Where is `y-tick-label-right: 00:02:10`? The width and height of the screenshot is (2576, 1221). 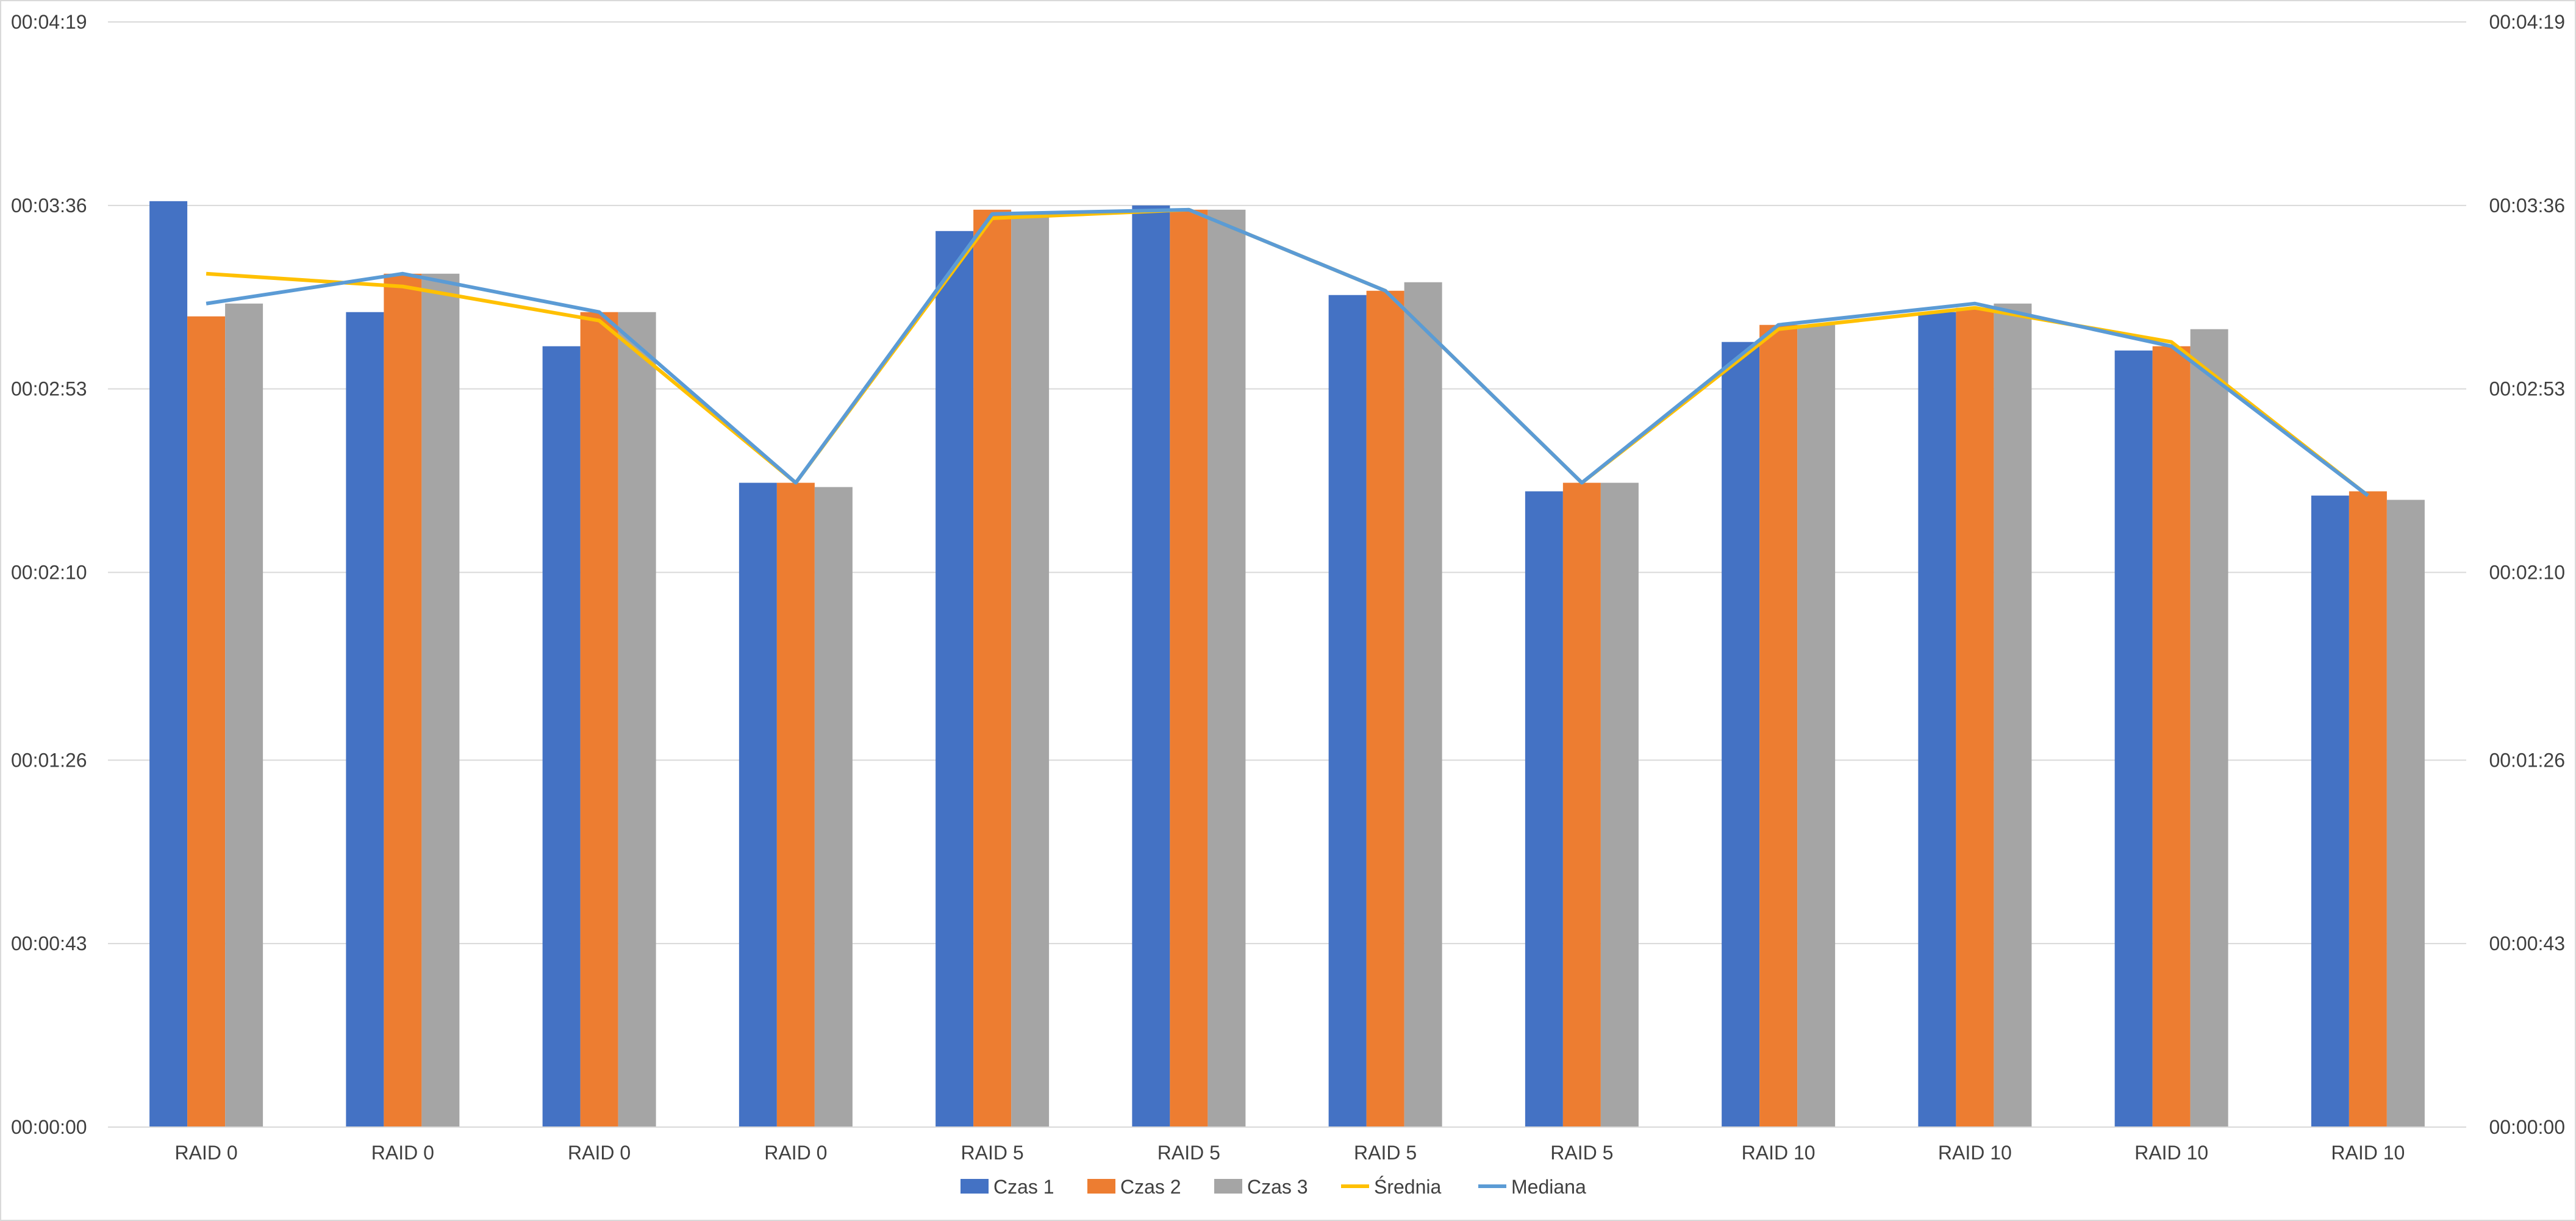 y-tick-label-right: 00:02:10 is located at coordinates (2527, 573).